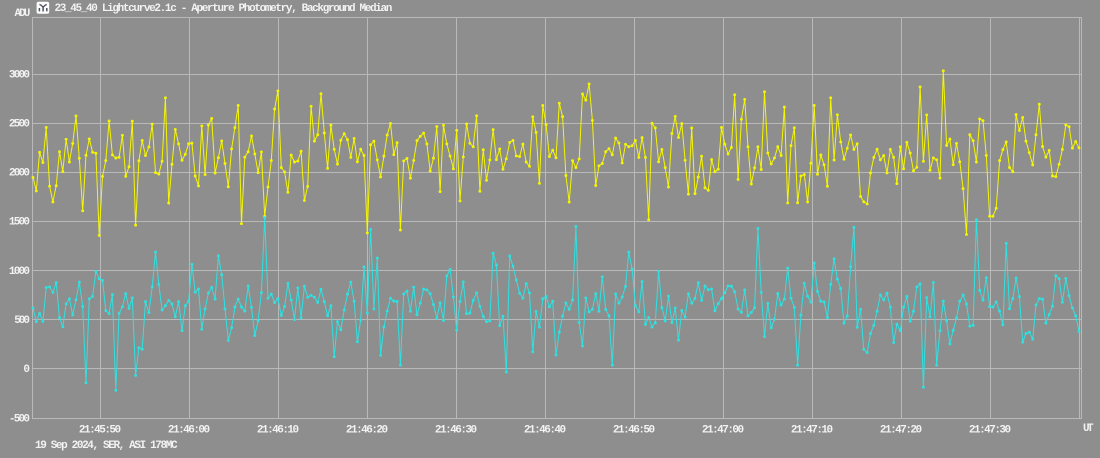 This screenshot has width=1100, height=458. Describe the element at coordinates (19, 174) in the screenshot. I see `svg-text: 2000` at that location.